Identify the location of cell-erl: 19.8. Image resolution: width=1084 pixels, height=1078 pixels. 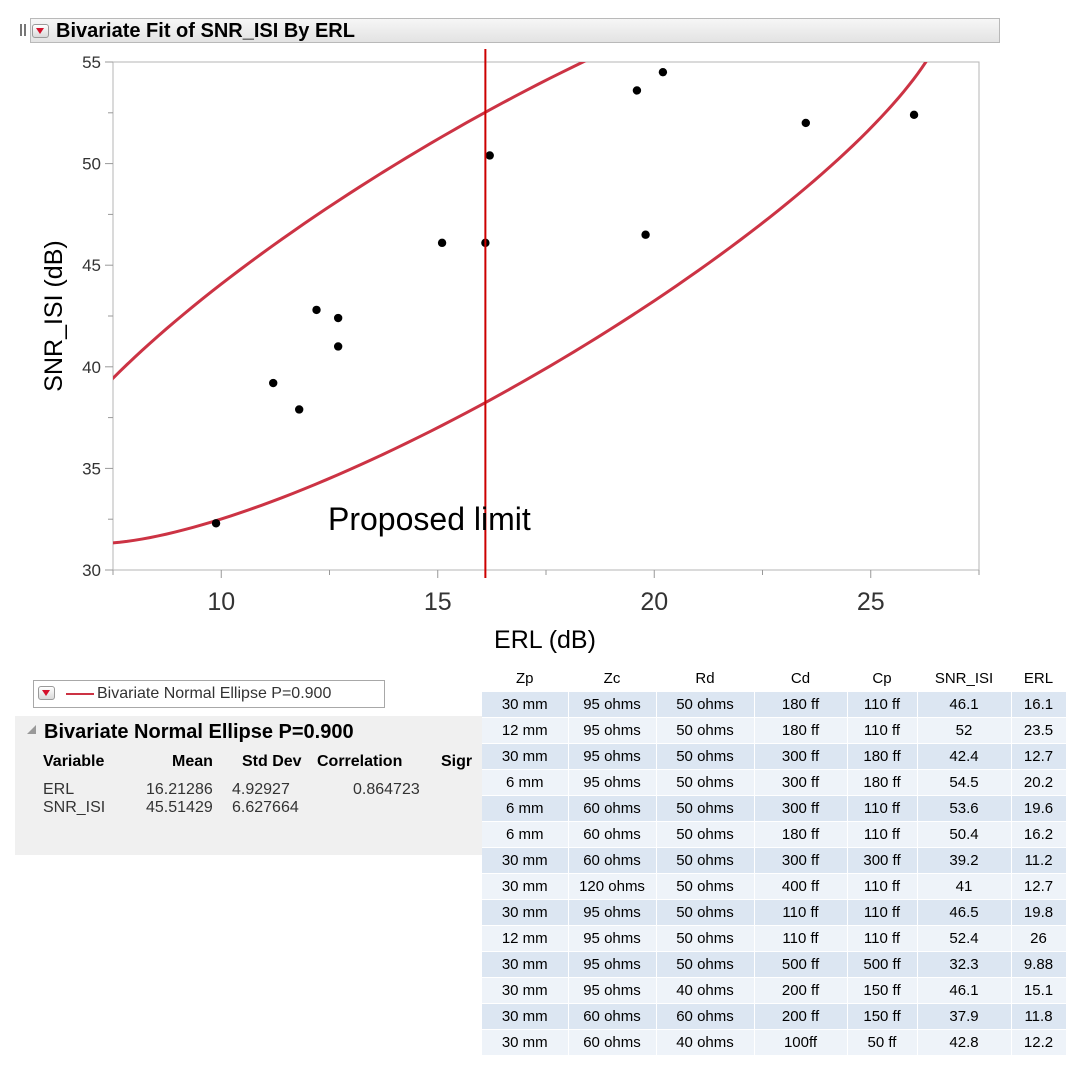
(1039, 912).